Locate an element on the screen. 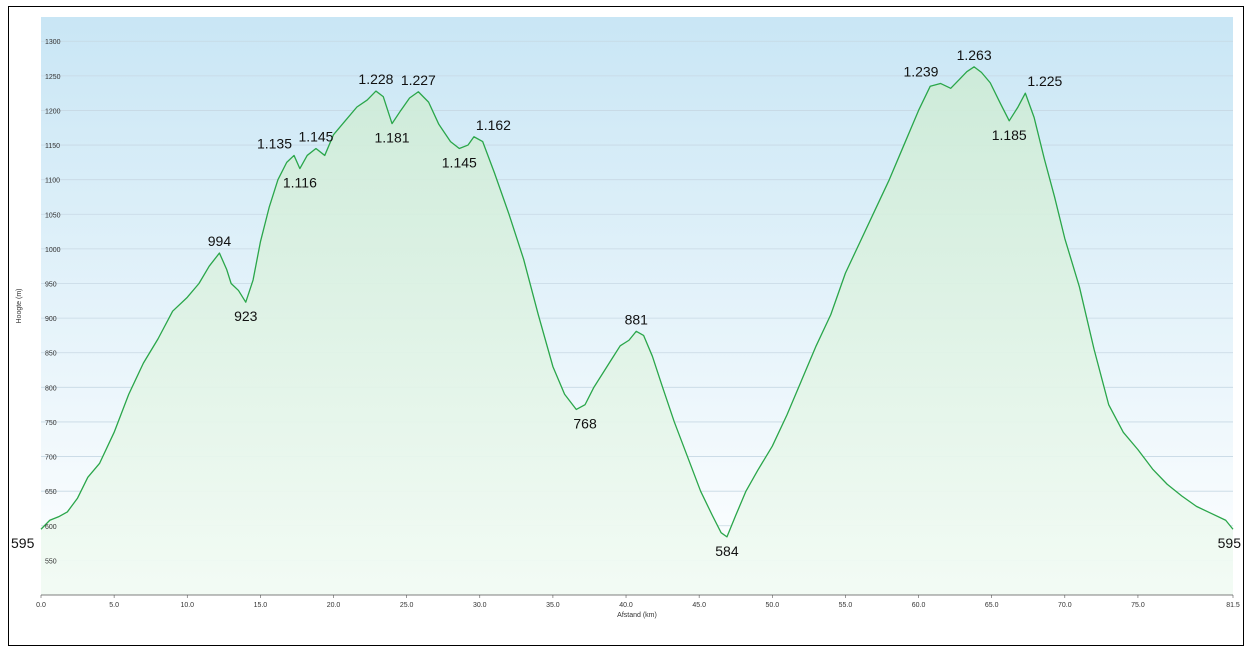 The image size is (1252, 652). x-tick-label: 10.0 is located at coordinates (187, 605).